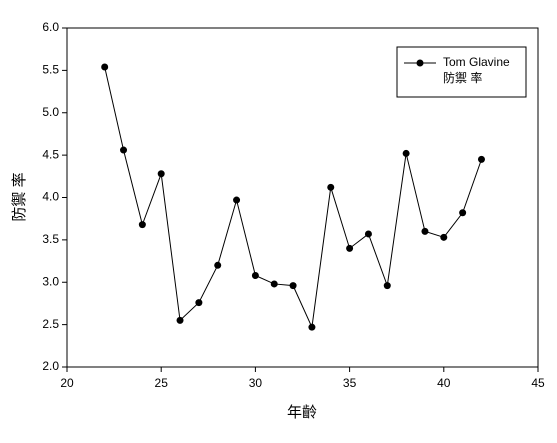 Image resolution: width=557 pixels, height=443 pixels. Describe the element at coordinates (476, 62) in the screenshot. I see `legend-label: Tom Glavine` at that location.